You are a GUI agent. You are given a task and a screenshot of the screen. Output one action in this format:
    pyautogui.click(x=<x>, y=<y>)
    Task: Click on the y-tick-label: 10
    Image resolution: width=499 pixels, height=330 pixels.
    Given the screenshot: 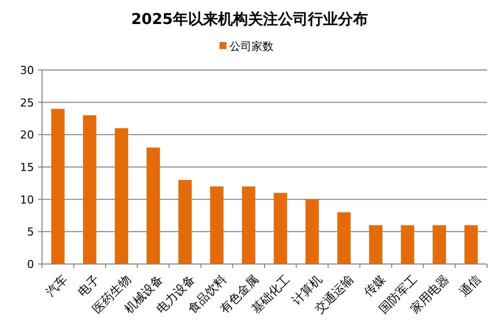 What is the action you would take?
    pyautogui.click(x=27, y=199)
    